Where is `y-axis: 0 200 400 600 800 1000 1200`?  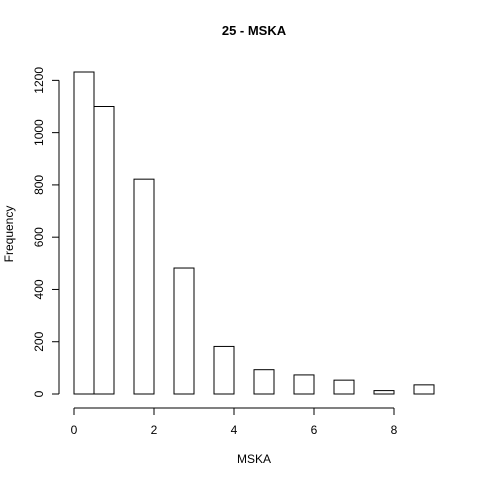 y-axis: 0 200 400 600 800 1000 1200 is located at coordinates (46, 232).